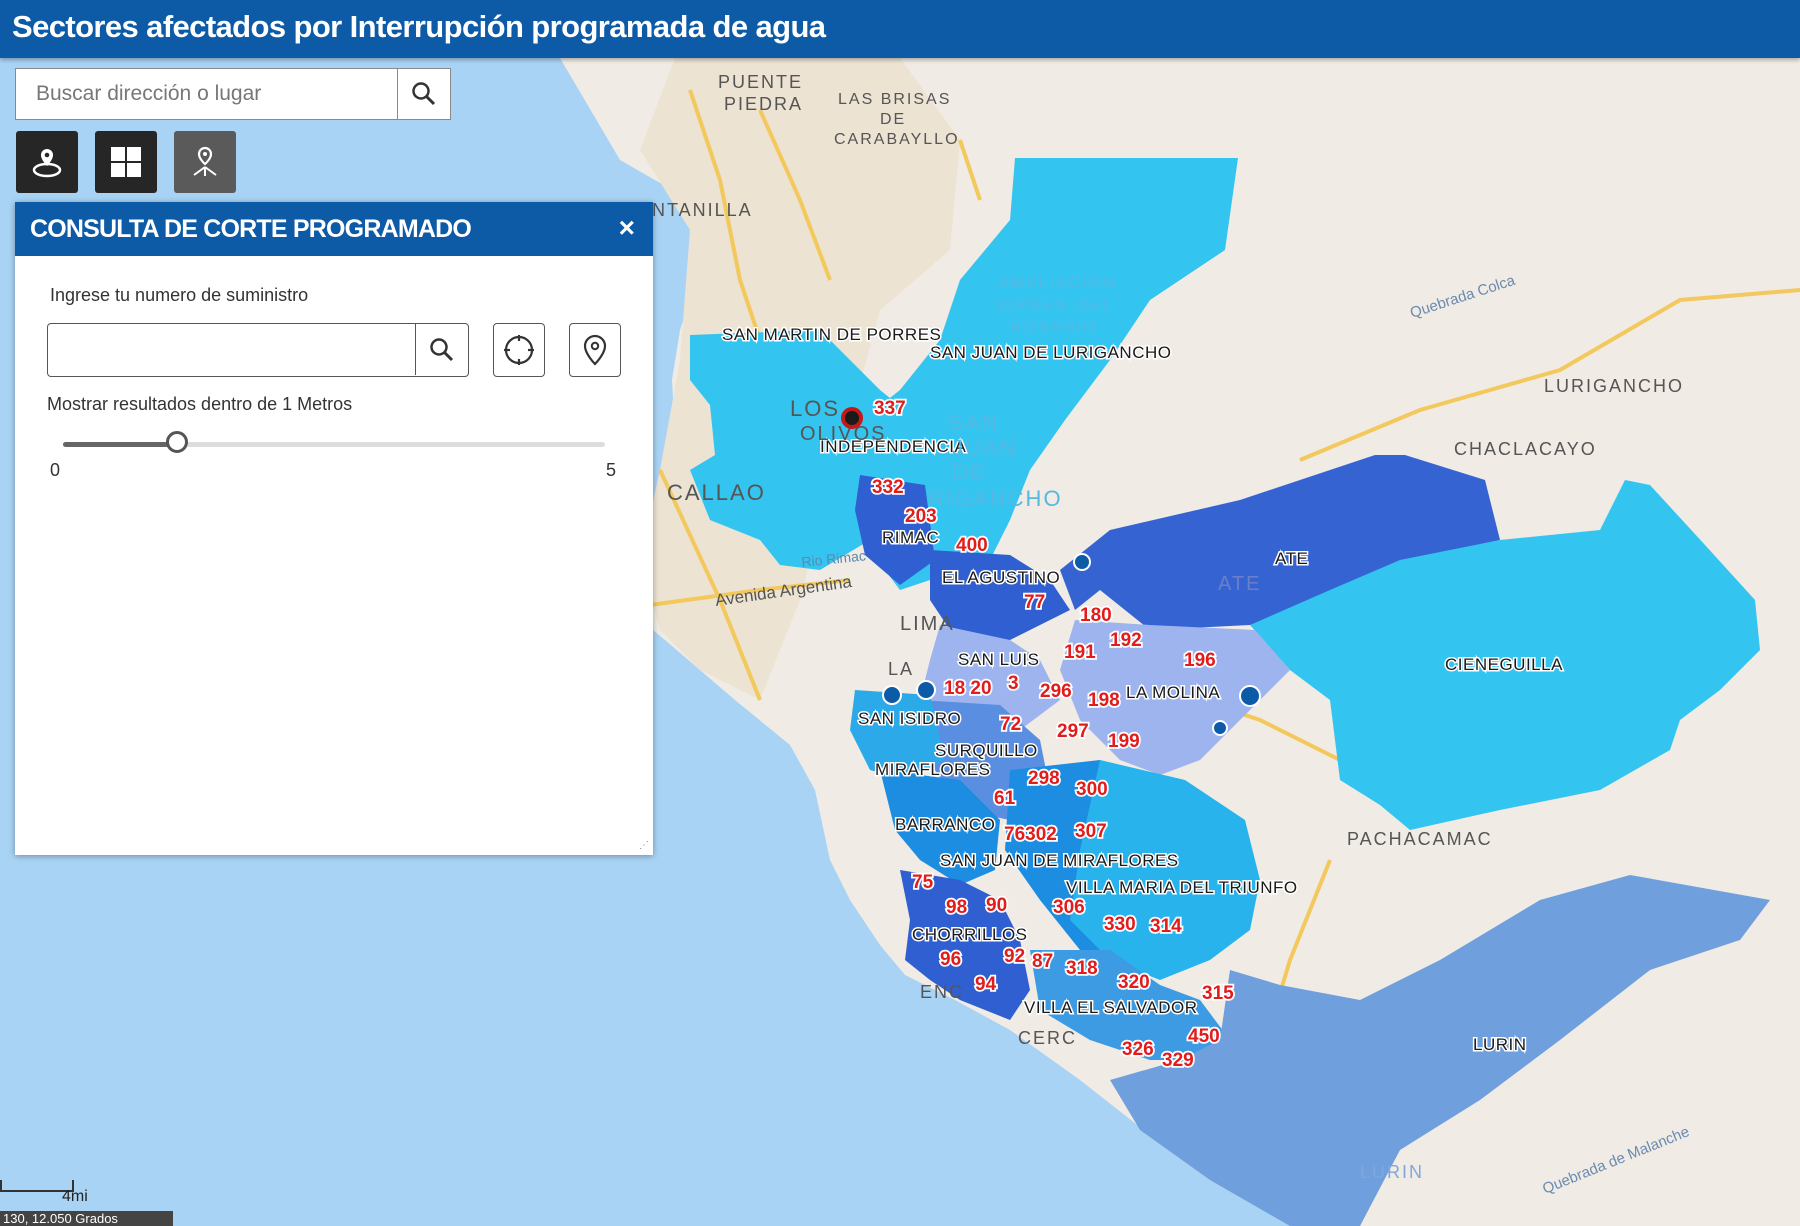 This screenshot has height=1226, width=1800. I want to click on interruption-id: 298, so click(1044, 778).